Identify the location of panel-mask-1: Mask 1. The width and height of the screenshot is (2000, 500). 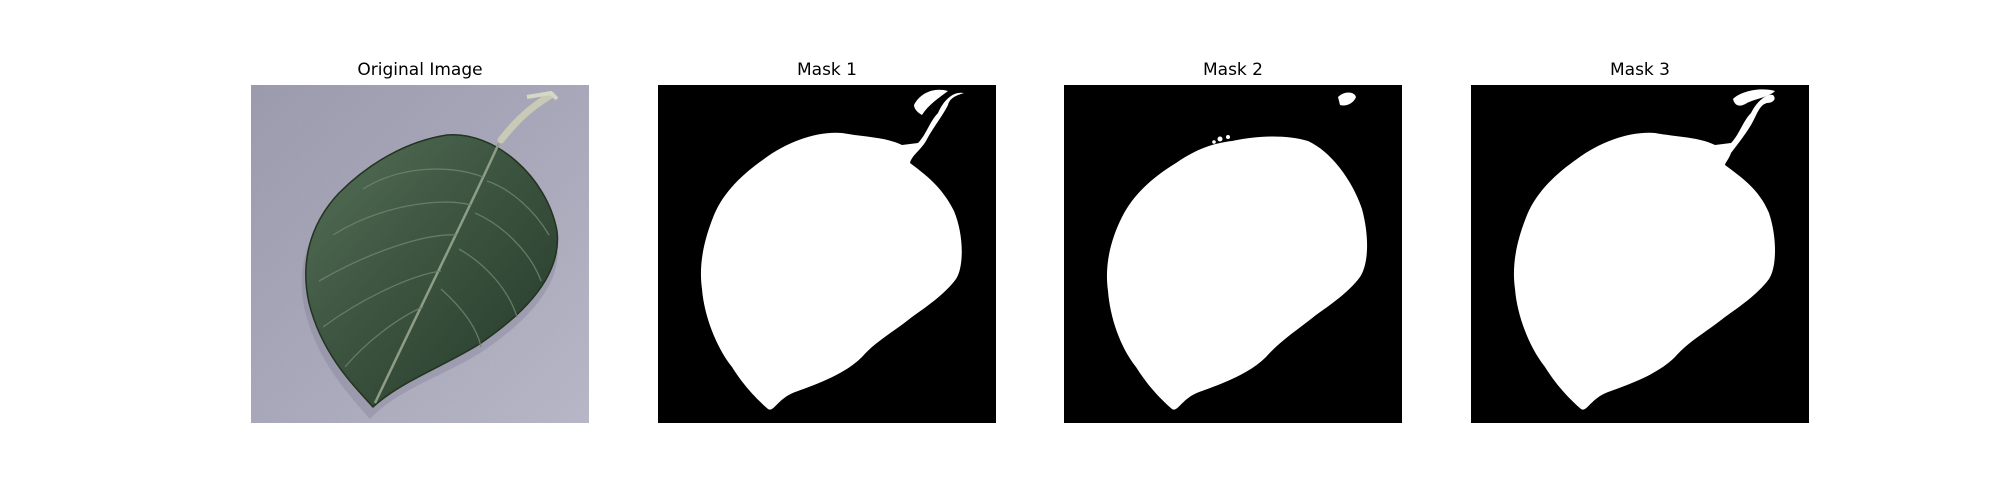
(827, 241).